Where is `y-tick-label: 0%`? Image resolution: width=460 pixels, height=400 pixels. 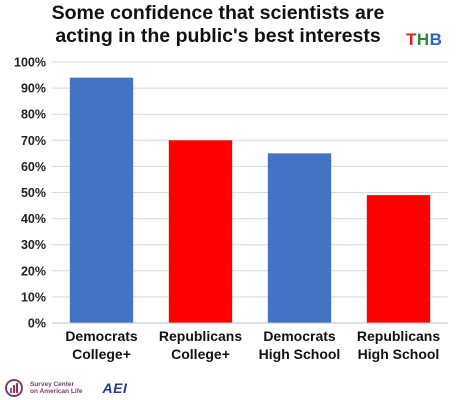 y-tick-label: 0% is located at coordinates (37, 324).